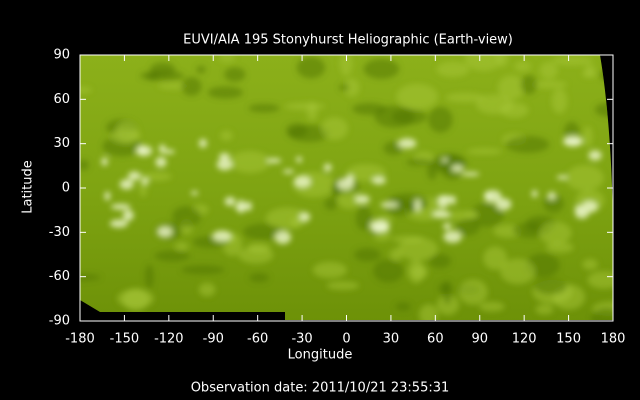 The width and height of the screenshot is (640, 400). I want to click on x-tick-label: 120, so click(524, 339).